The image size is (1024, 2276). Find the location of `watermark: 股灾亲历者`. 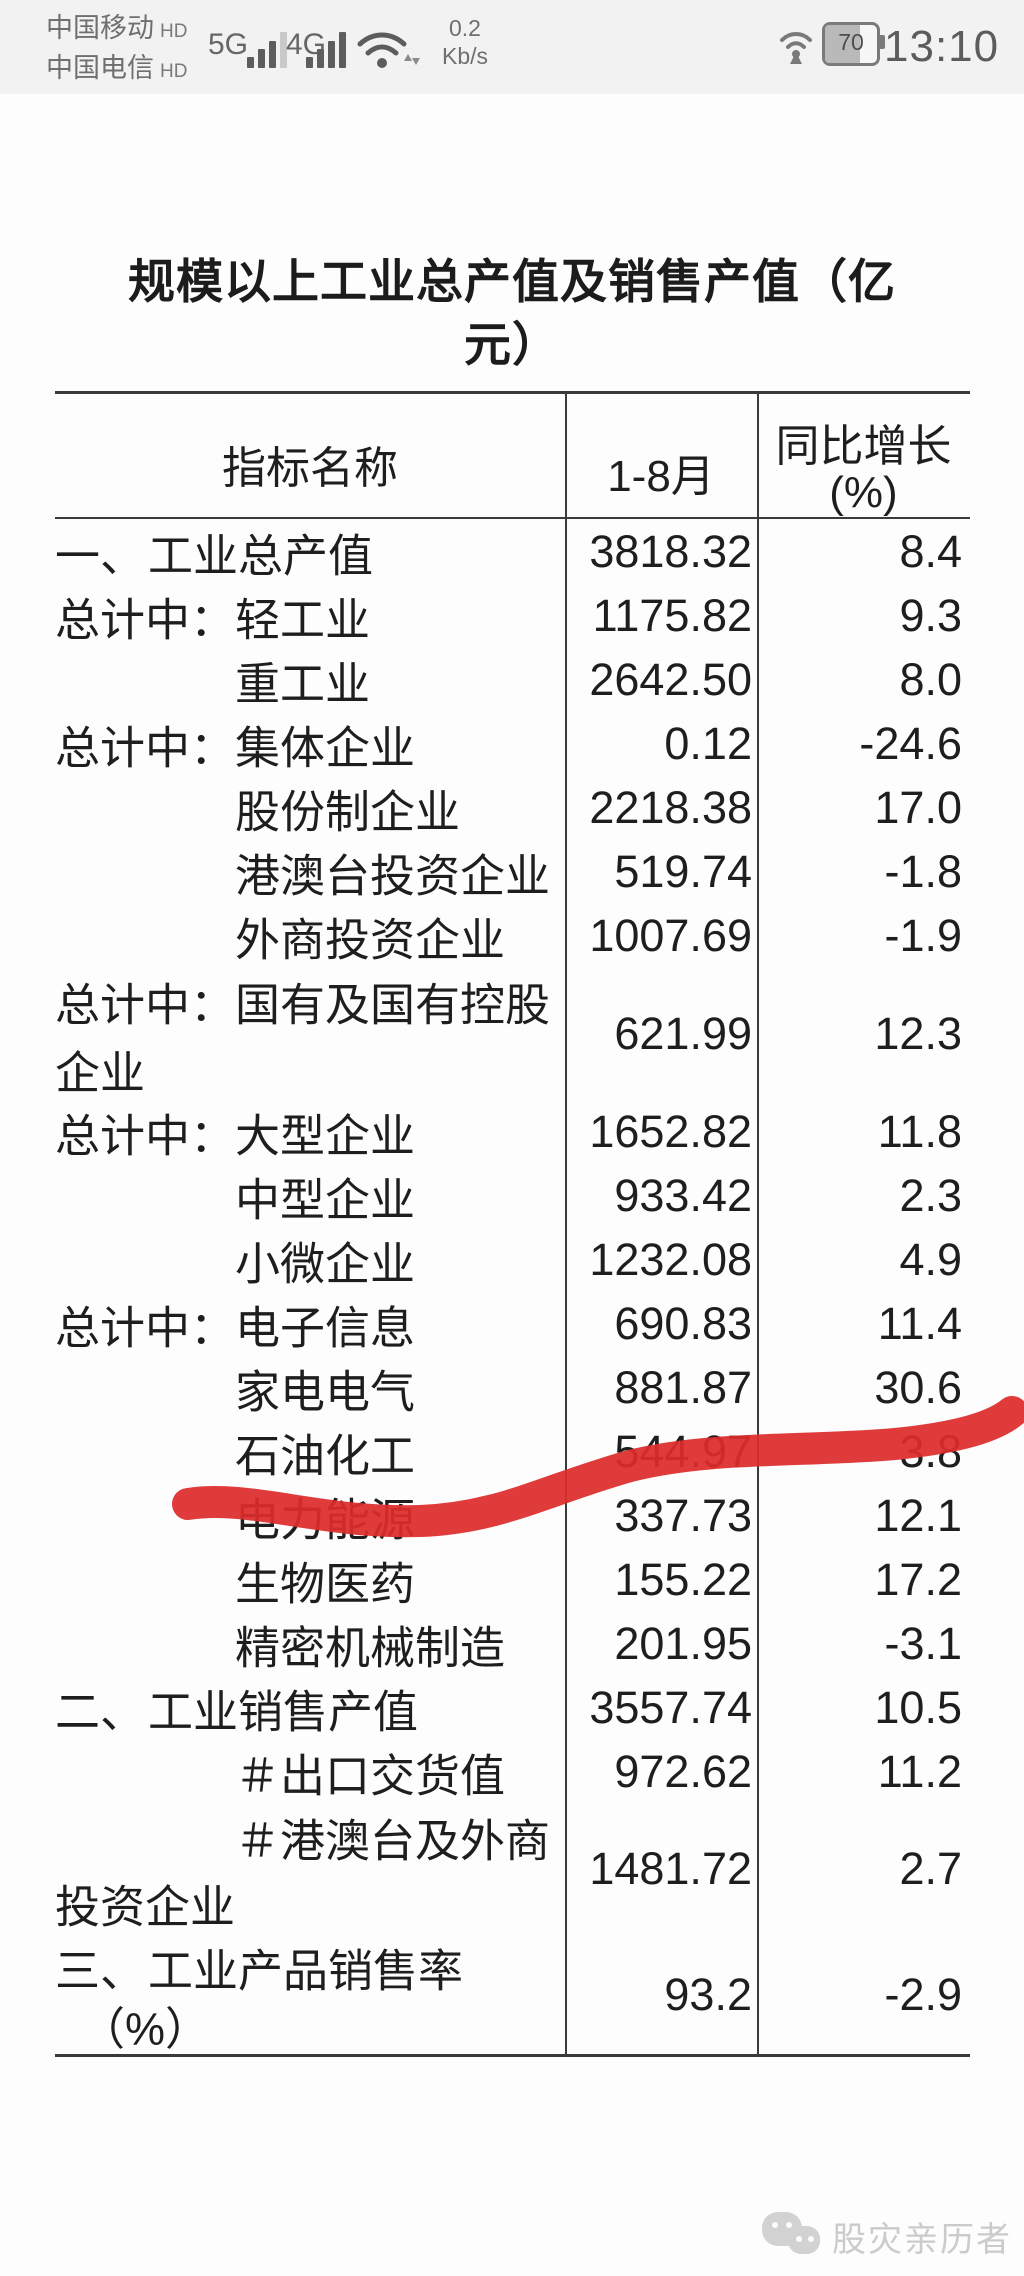

watermark: 股灾亲历者 is located at coordinates (887, 2236).